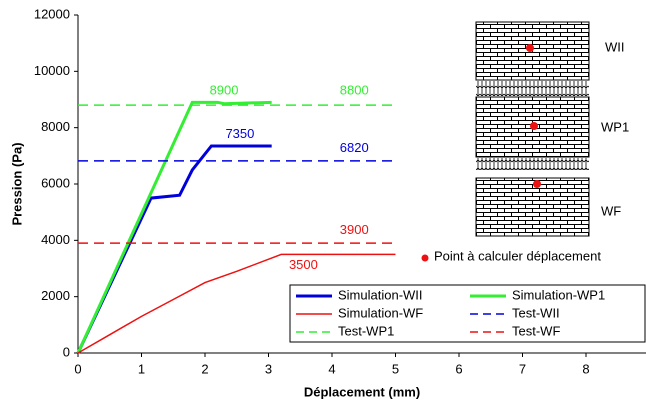 The height and width of the screenshot is (405, 646). I want to click on y-tick-label: 2000, so click(55, 295).